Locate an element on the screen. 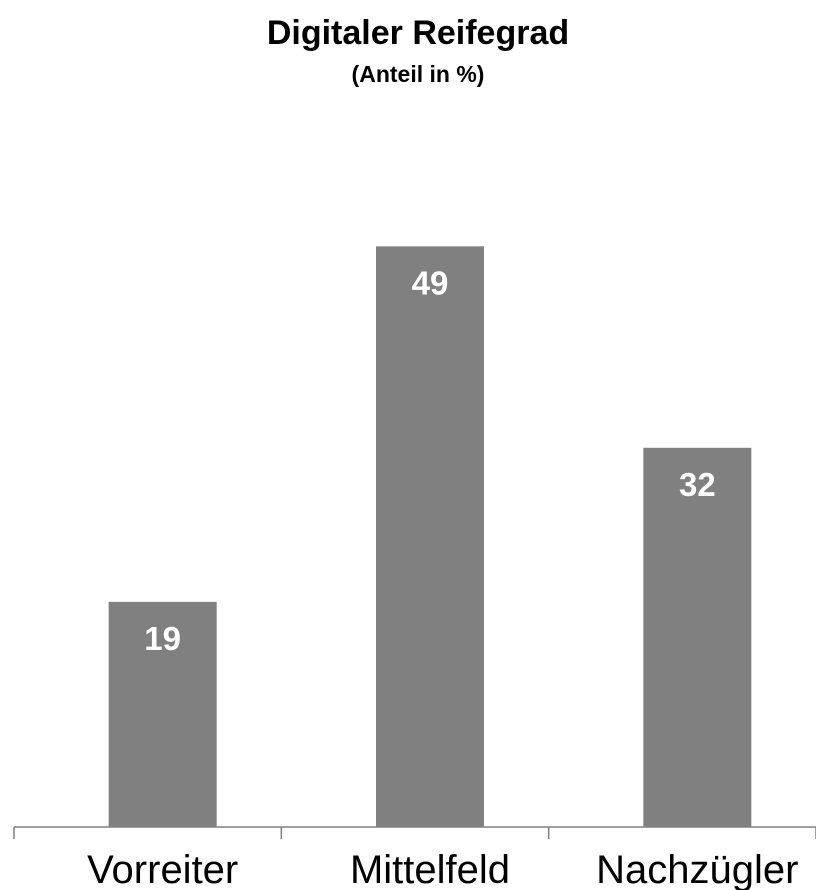 The height and width of the screenshot is (890, 816). bar-mittelfeld is located at coordinates (430, 537).